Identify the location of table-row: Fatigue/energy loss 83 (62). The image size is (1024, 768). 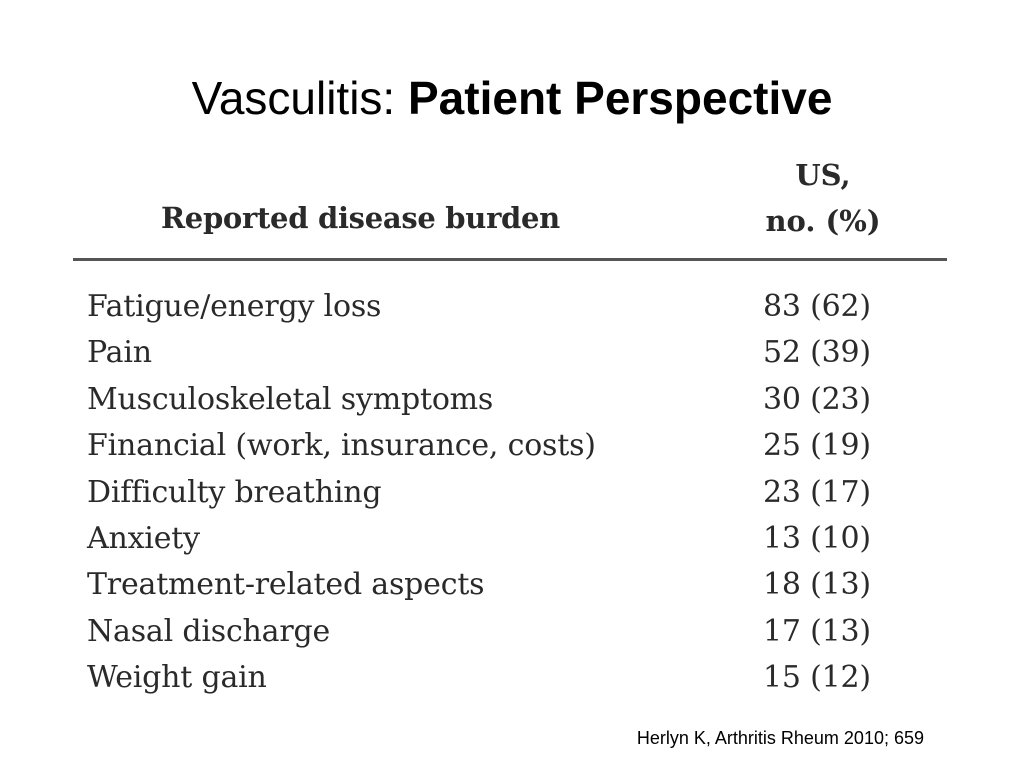
(510, 307).